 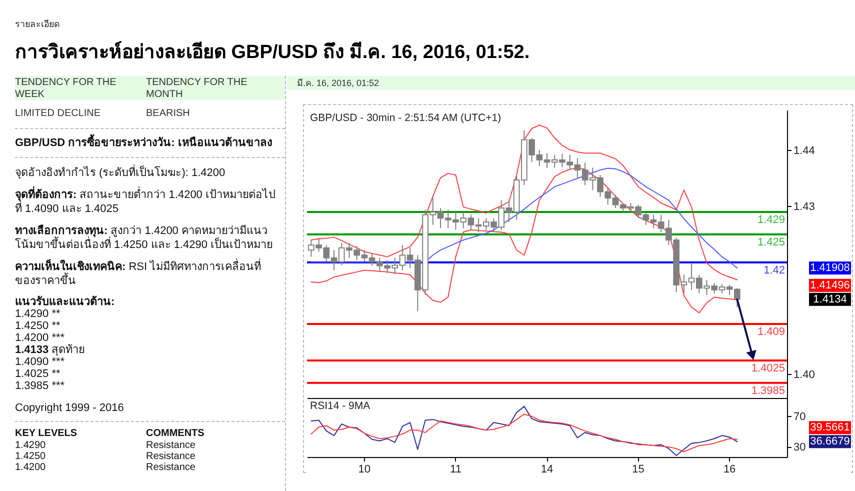 I want to click on chart-subtitle: GBP/USD - 30min - 2:51:54 AM (UTC+1), so click(x=406, y=118).